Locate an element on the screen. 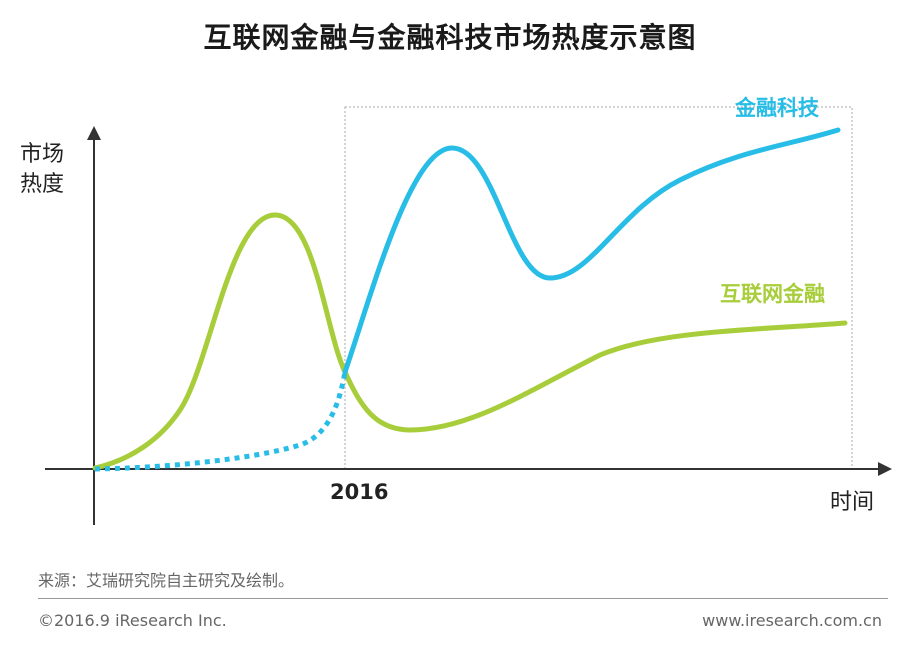  footer-divider is located at coordinates (463, 598).